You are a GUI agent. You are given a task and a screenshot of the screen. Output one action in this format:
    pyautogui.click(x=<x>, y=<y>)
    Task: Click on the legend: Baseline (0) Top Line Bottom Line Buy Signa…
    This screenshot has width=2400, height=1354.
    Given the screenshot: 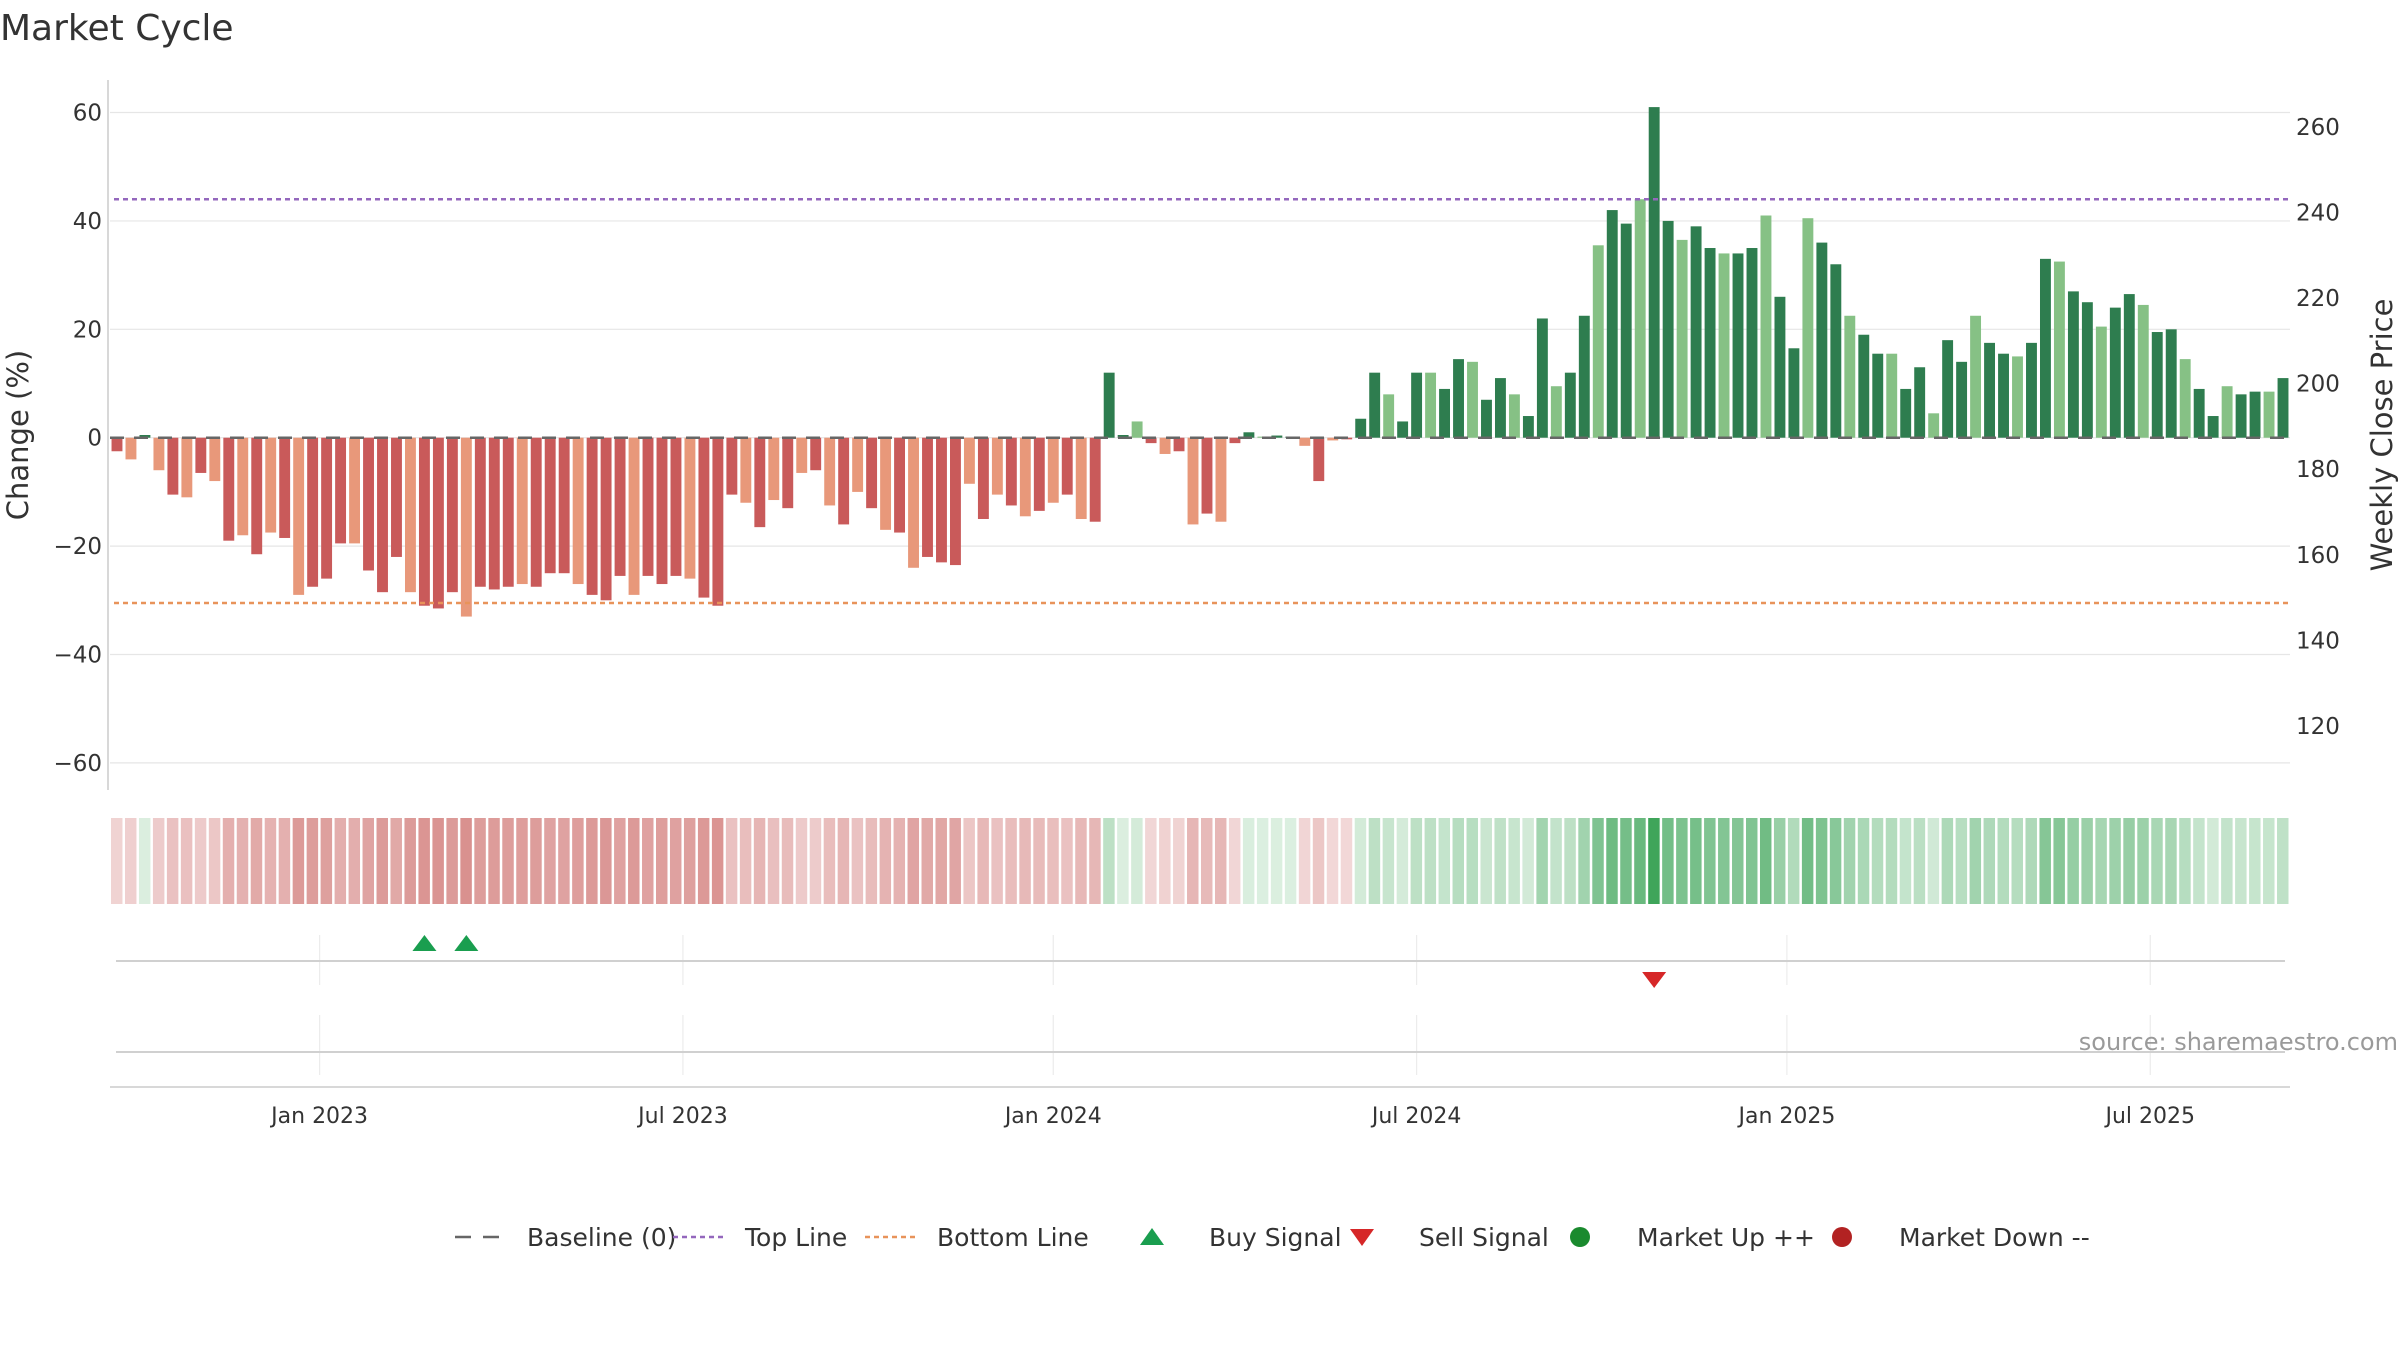 What is the action you would take?
    pyautogui.click(x=1272, y=1237)
    